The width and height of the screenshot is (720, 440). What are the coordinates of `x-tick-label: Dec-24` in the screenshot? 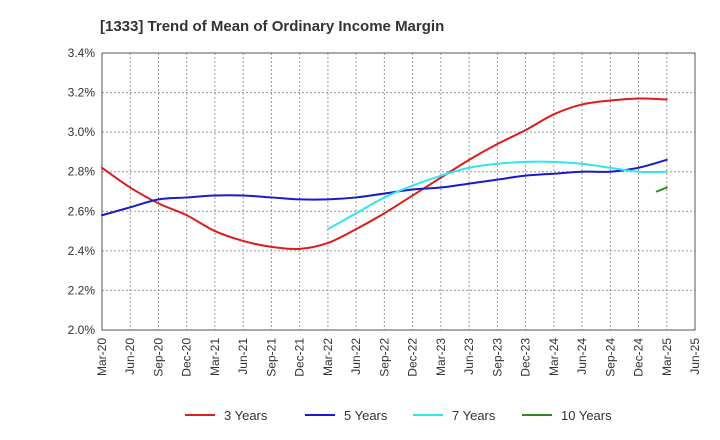 It's located at (639, 357).